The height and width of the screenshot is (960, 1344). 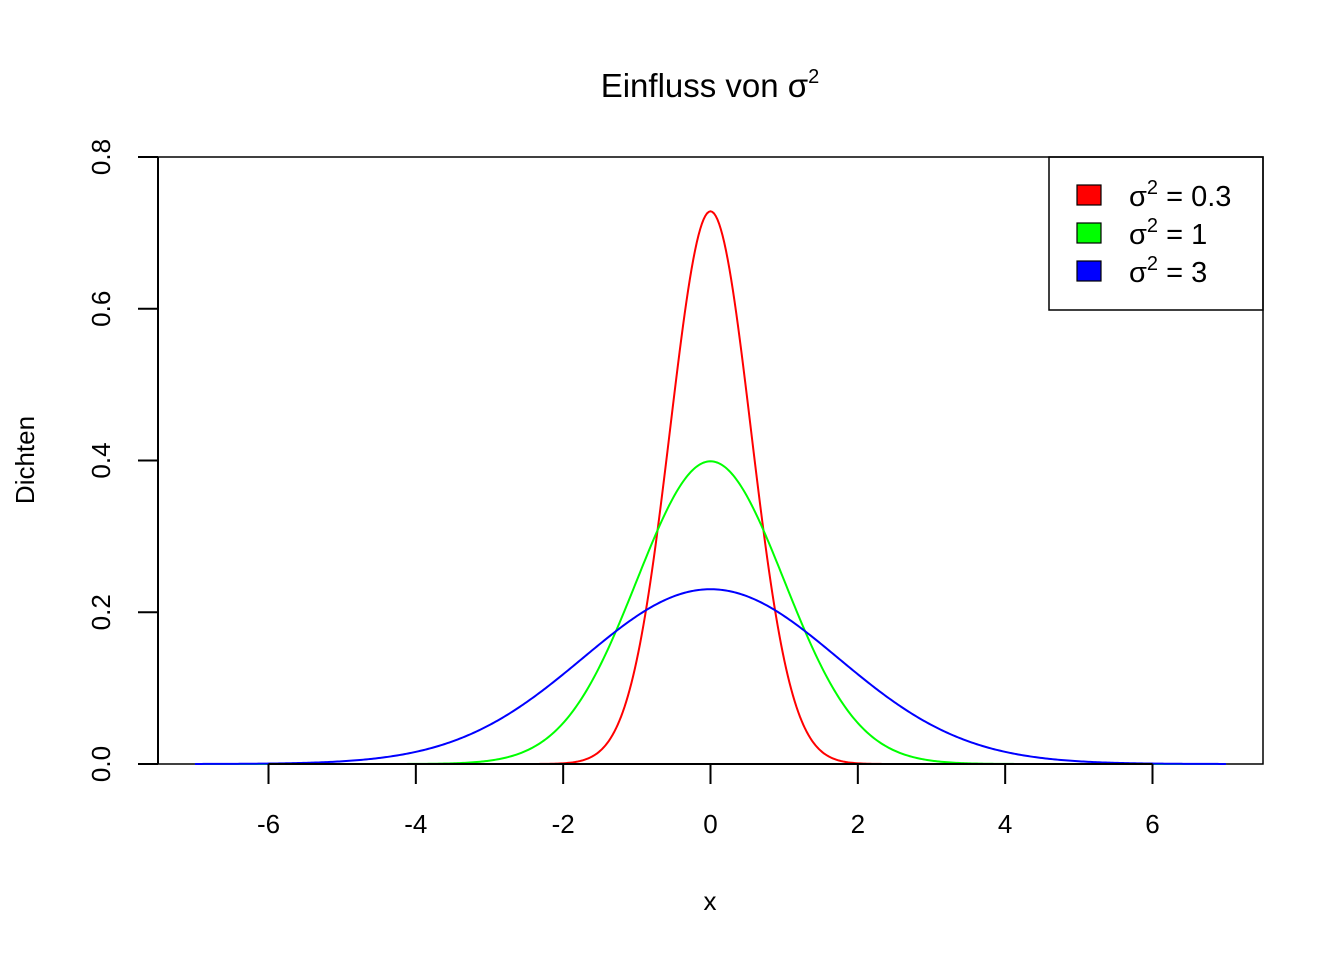 What do you see at coordinates (101, 764) in the screenshot?
I see `y-tick-label: 0.0` at bounding box center [101, 764].